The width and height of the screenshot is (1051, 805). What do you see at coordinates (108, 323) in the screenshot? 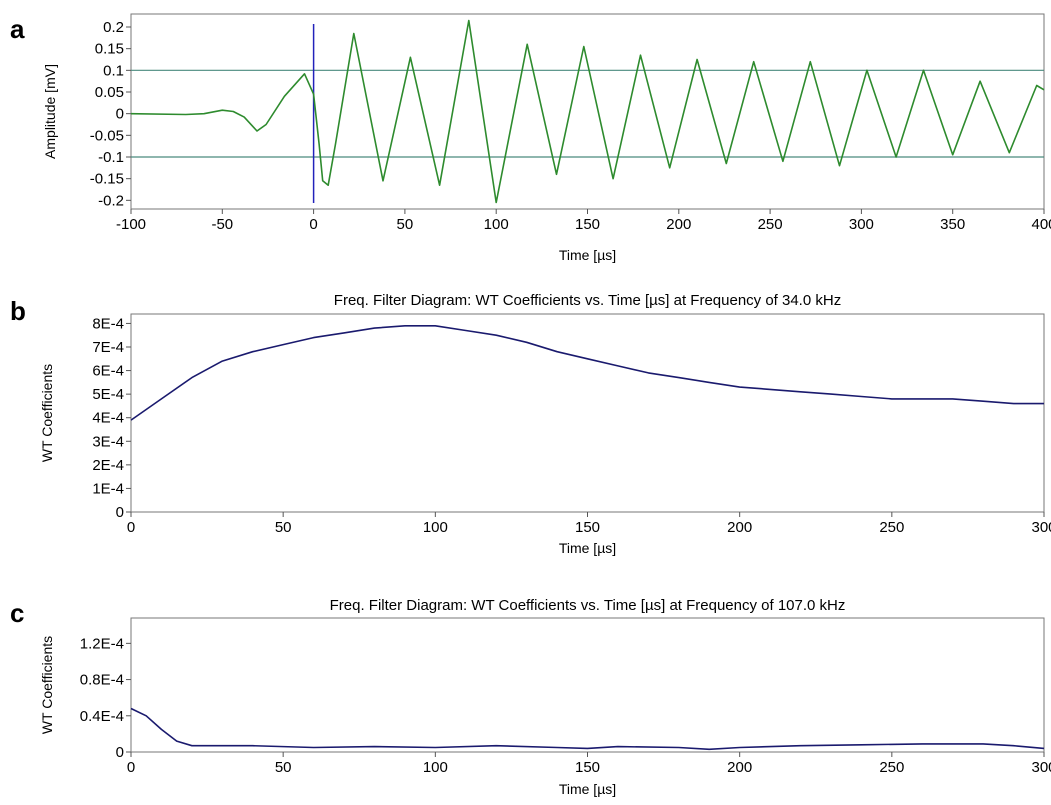
I see `y-tick-label: 8E-4` at bounding box center [108, 323].